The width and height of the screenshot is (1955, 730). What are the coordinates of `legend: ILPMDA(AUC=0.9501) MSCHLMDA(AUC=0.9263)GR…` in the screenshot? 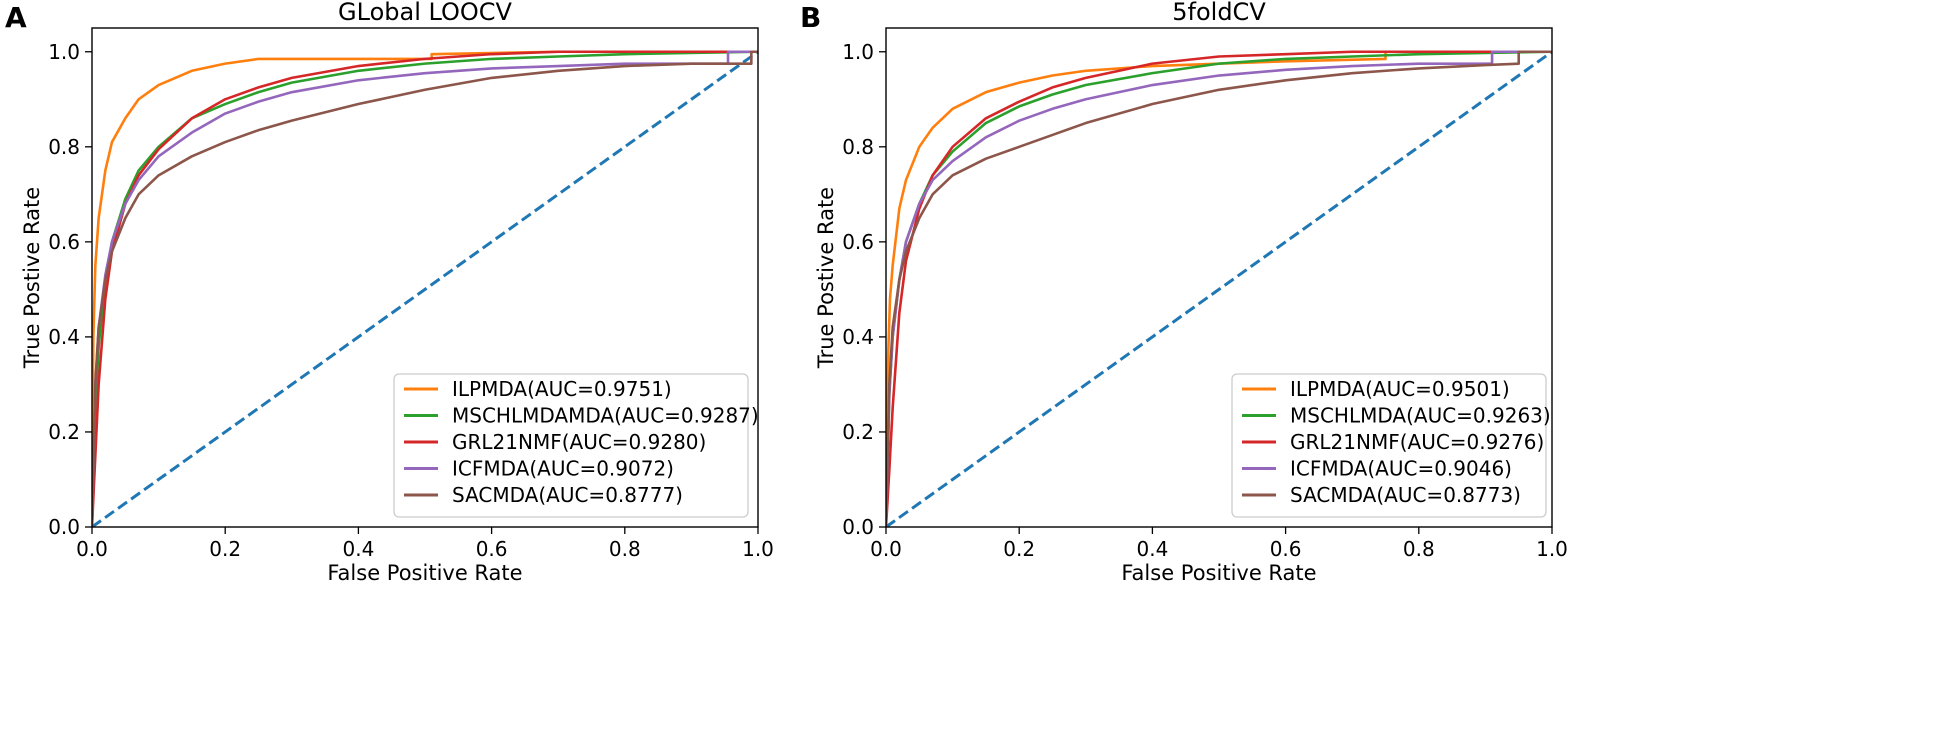 It's located at (1391, 445).